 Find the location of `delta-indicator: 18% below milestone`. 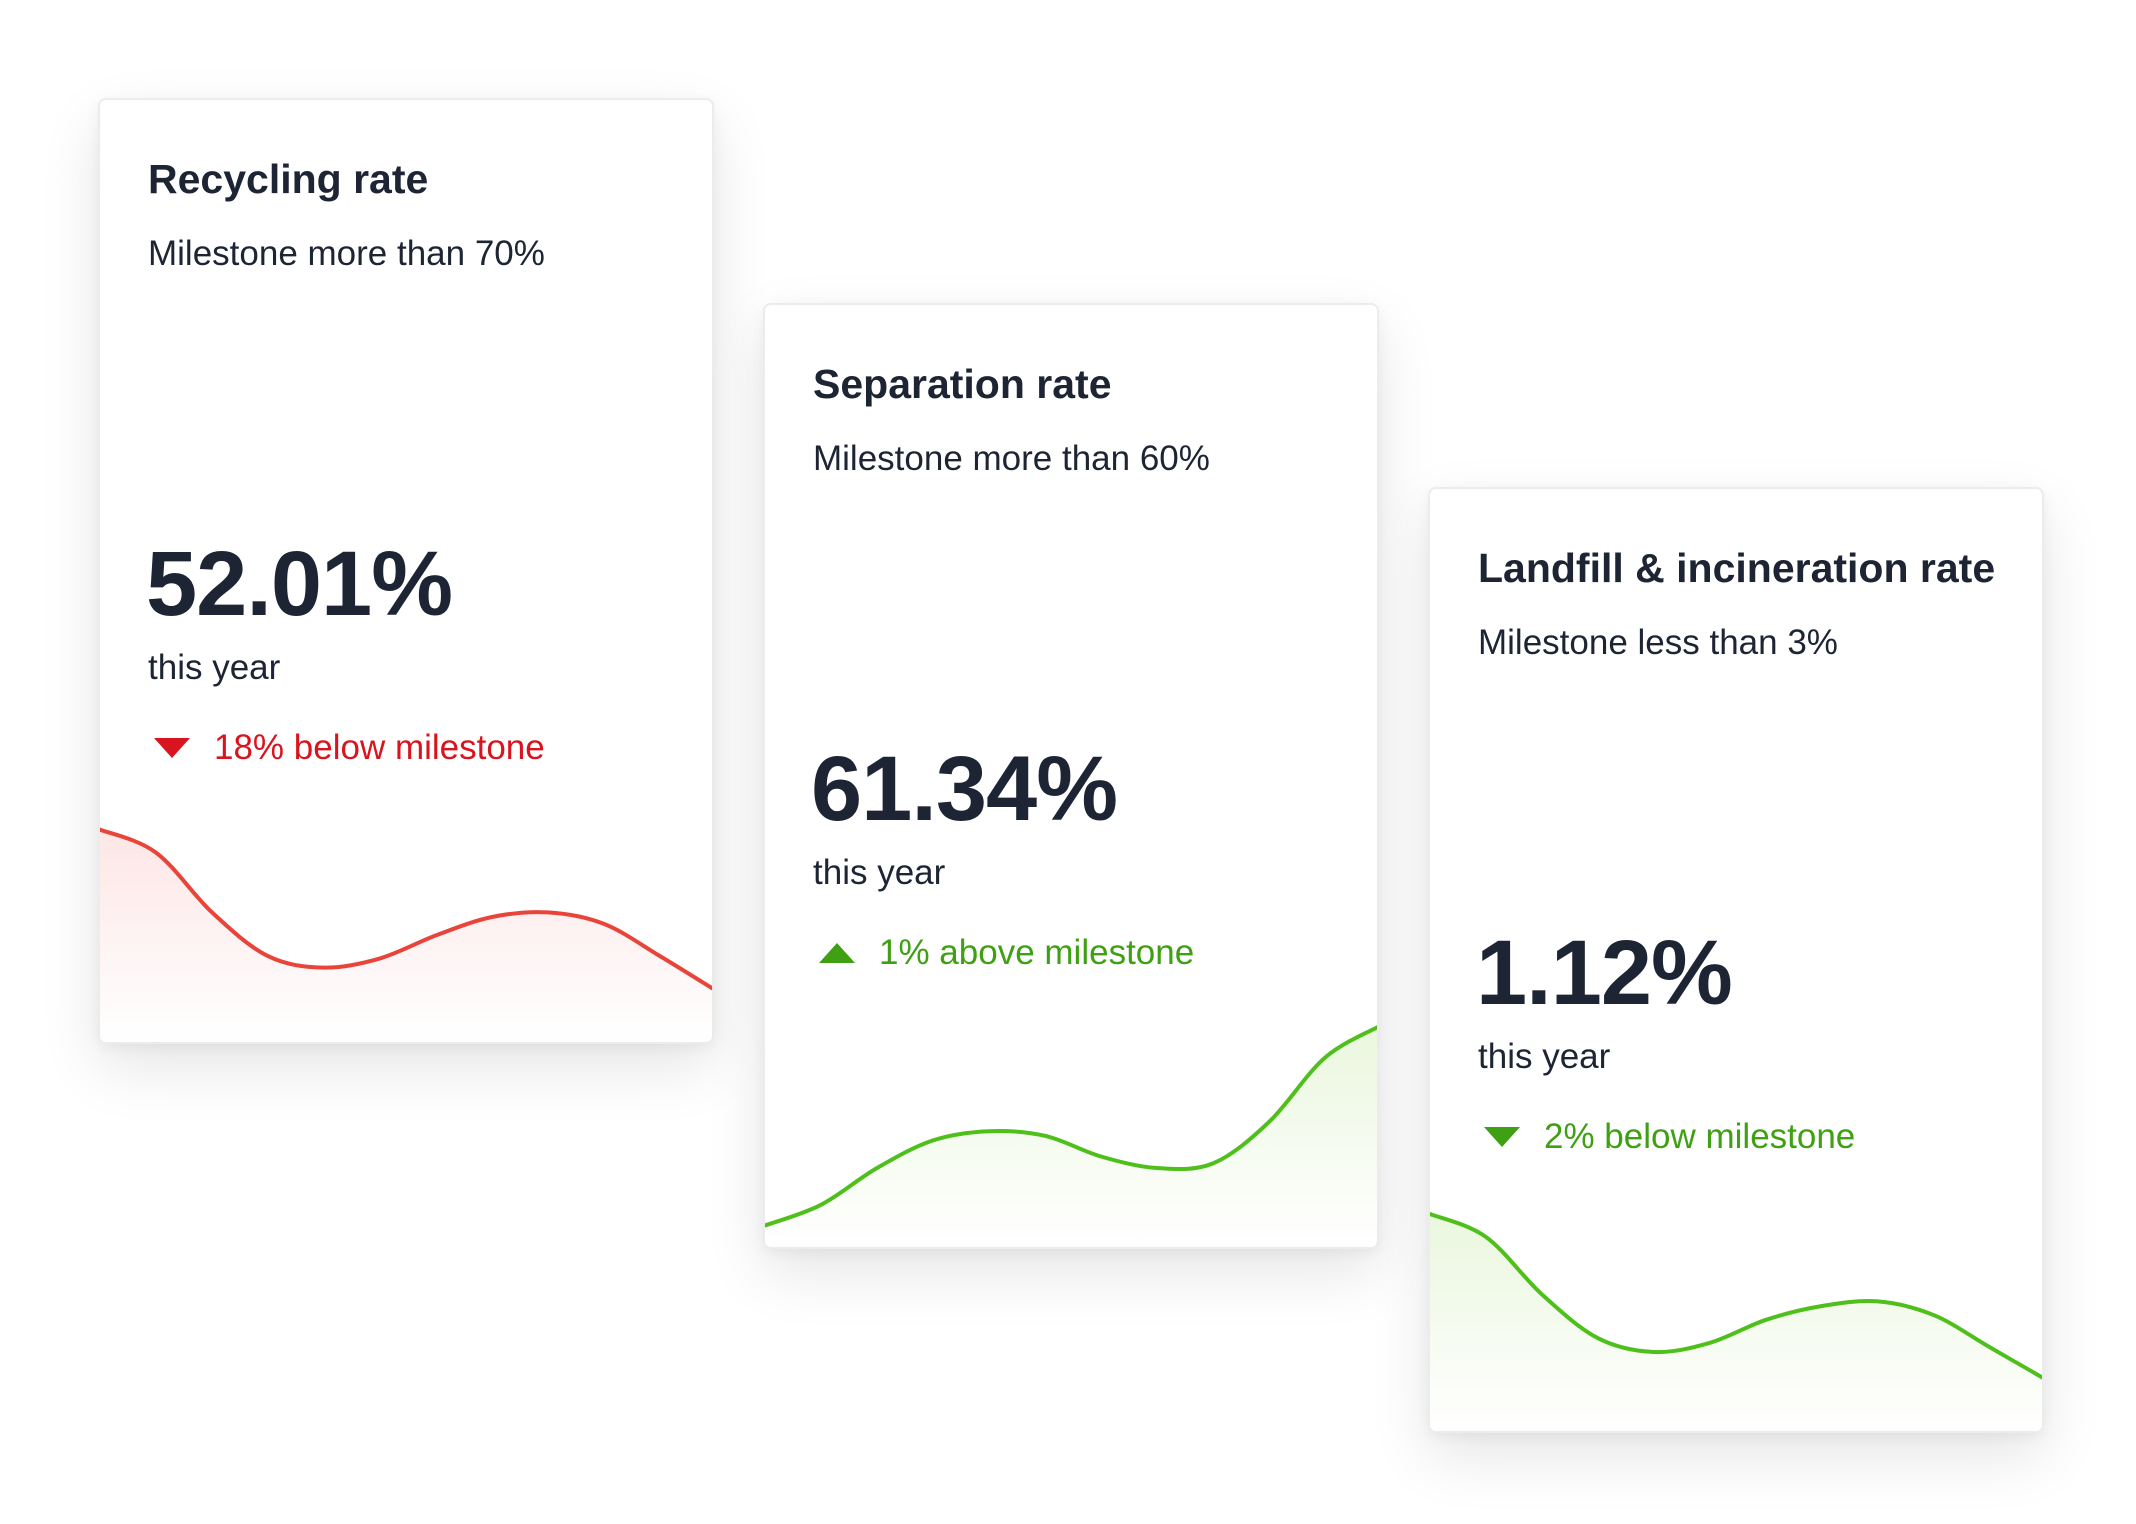

delta-indicator: 18% below milestone is located at coordinates (348, 748).